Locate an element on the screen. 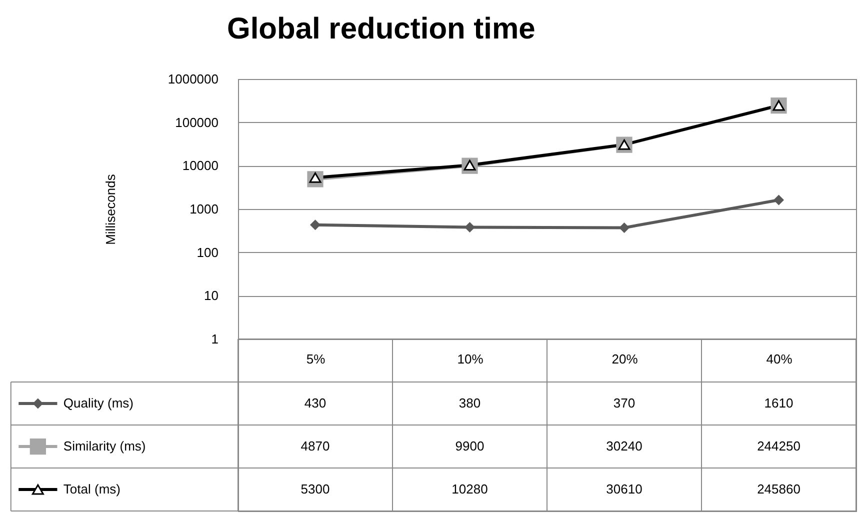 This screenshot has width=863, height=525. y-tick-label: 100 is located at coordinates (207, 252).